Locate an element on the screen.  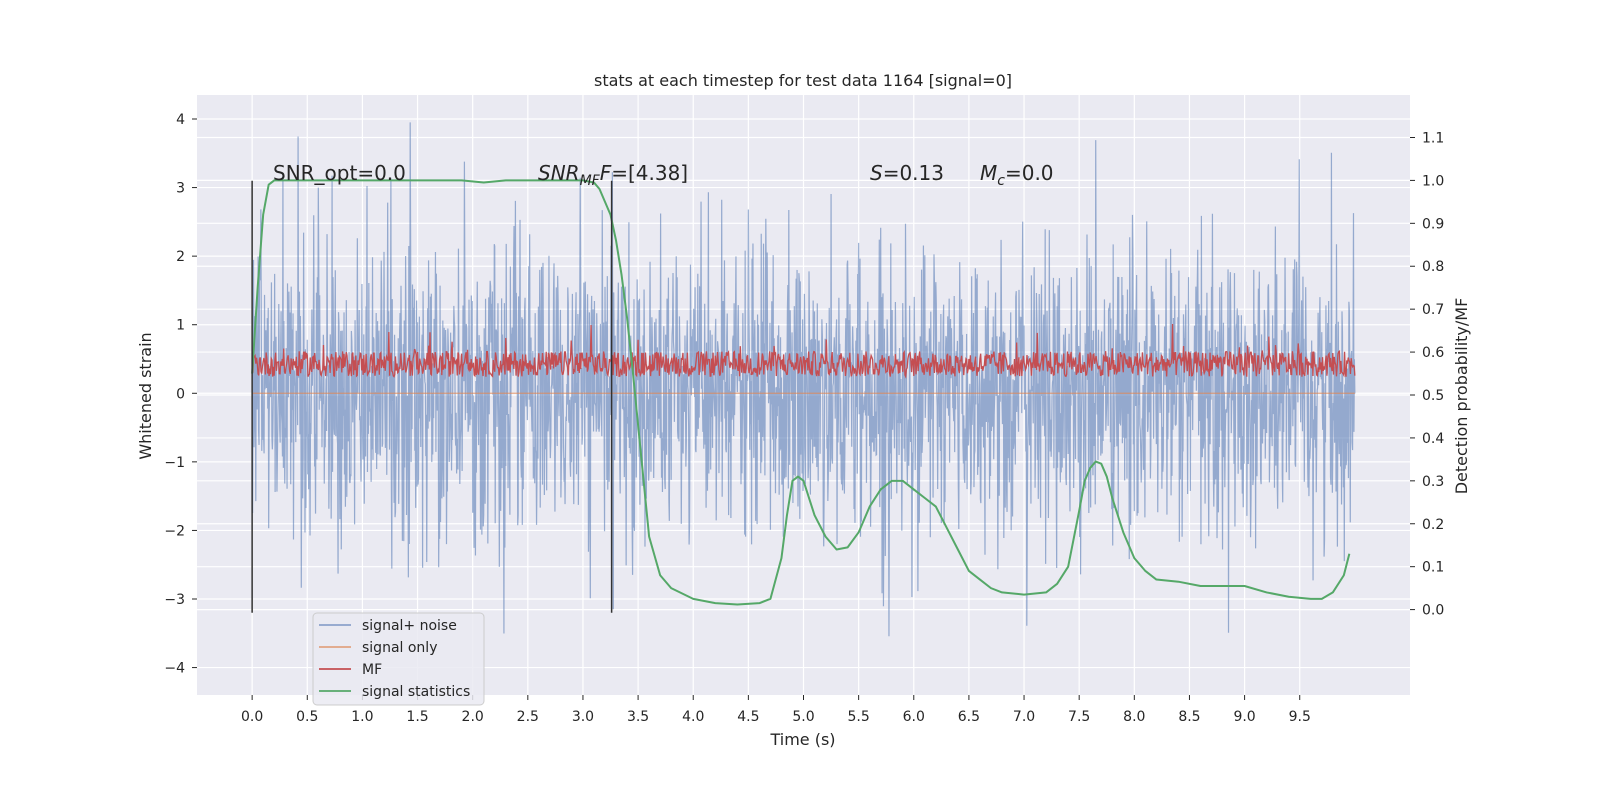
legend-label-signal-statistics: signal statistics is located at coordinates (416, 692).